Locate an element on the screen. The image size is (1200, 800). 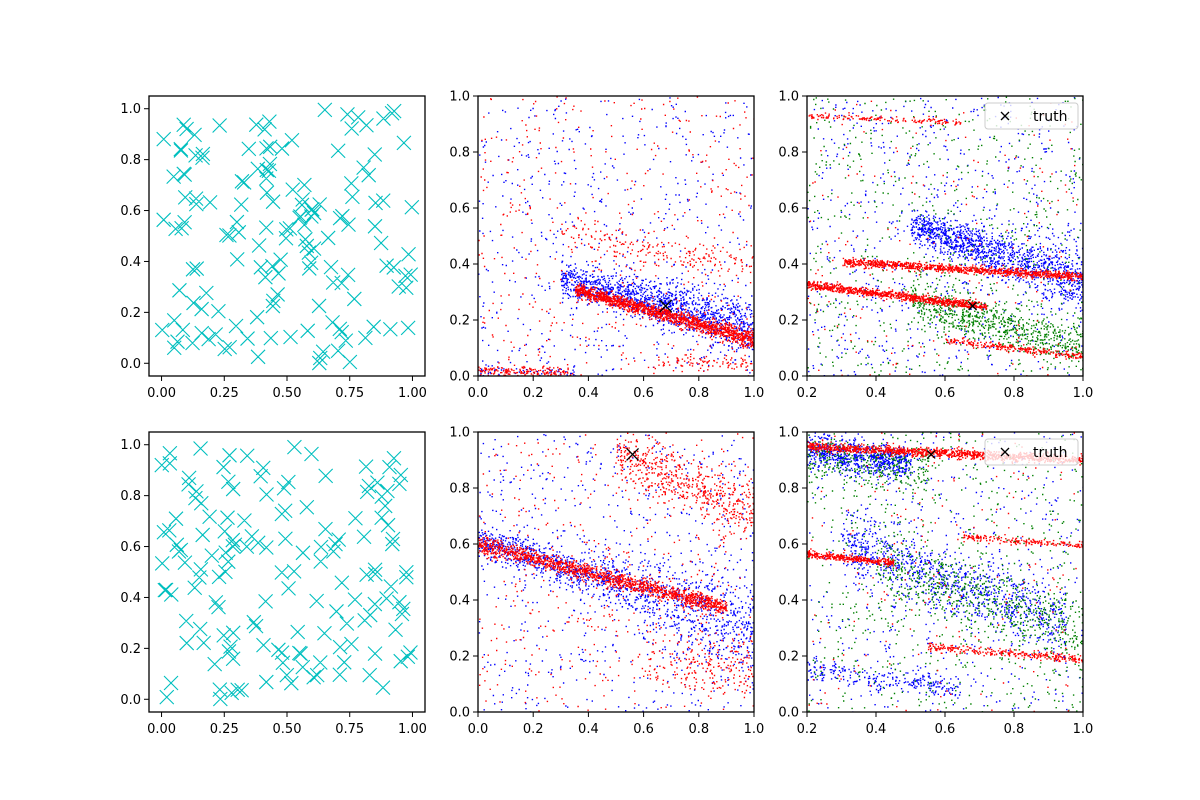
panel-top-left: 0.00 0.25 0.50 0.75 1.00 0.0 0.2 0.4 0.6 0.8 1.0 is located at coordinates (273, 248).